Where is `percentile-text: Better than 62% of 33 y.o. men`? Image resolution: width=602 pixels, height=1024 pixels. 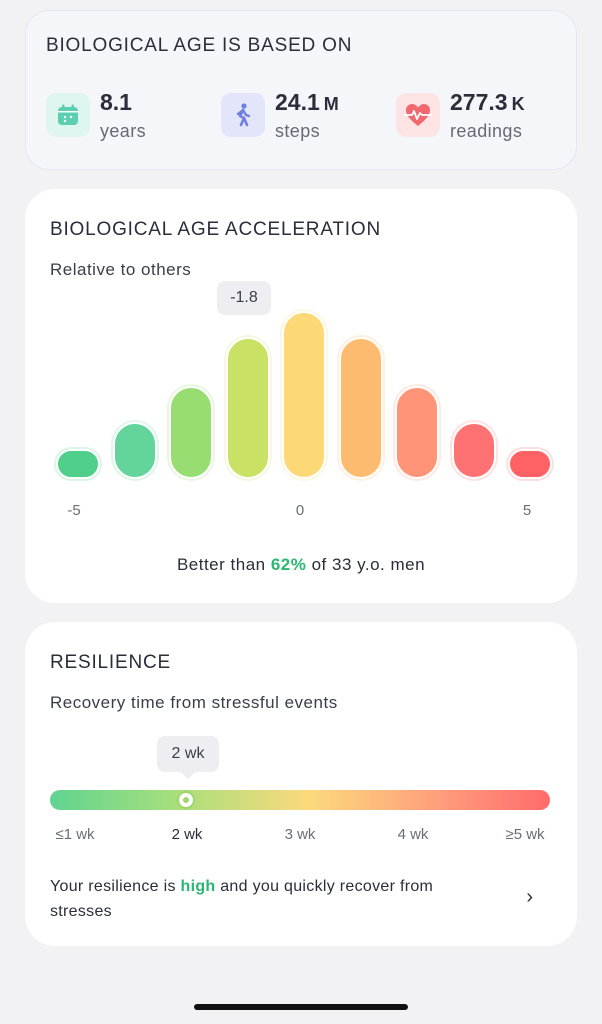
percentile-text: Better than 62% of 33 y.o. men is located at coordinates (301, 564).